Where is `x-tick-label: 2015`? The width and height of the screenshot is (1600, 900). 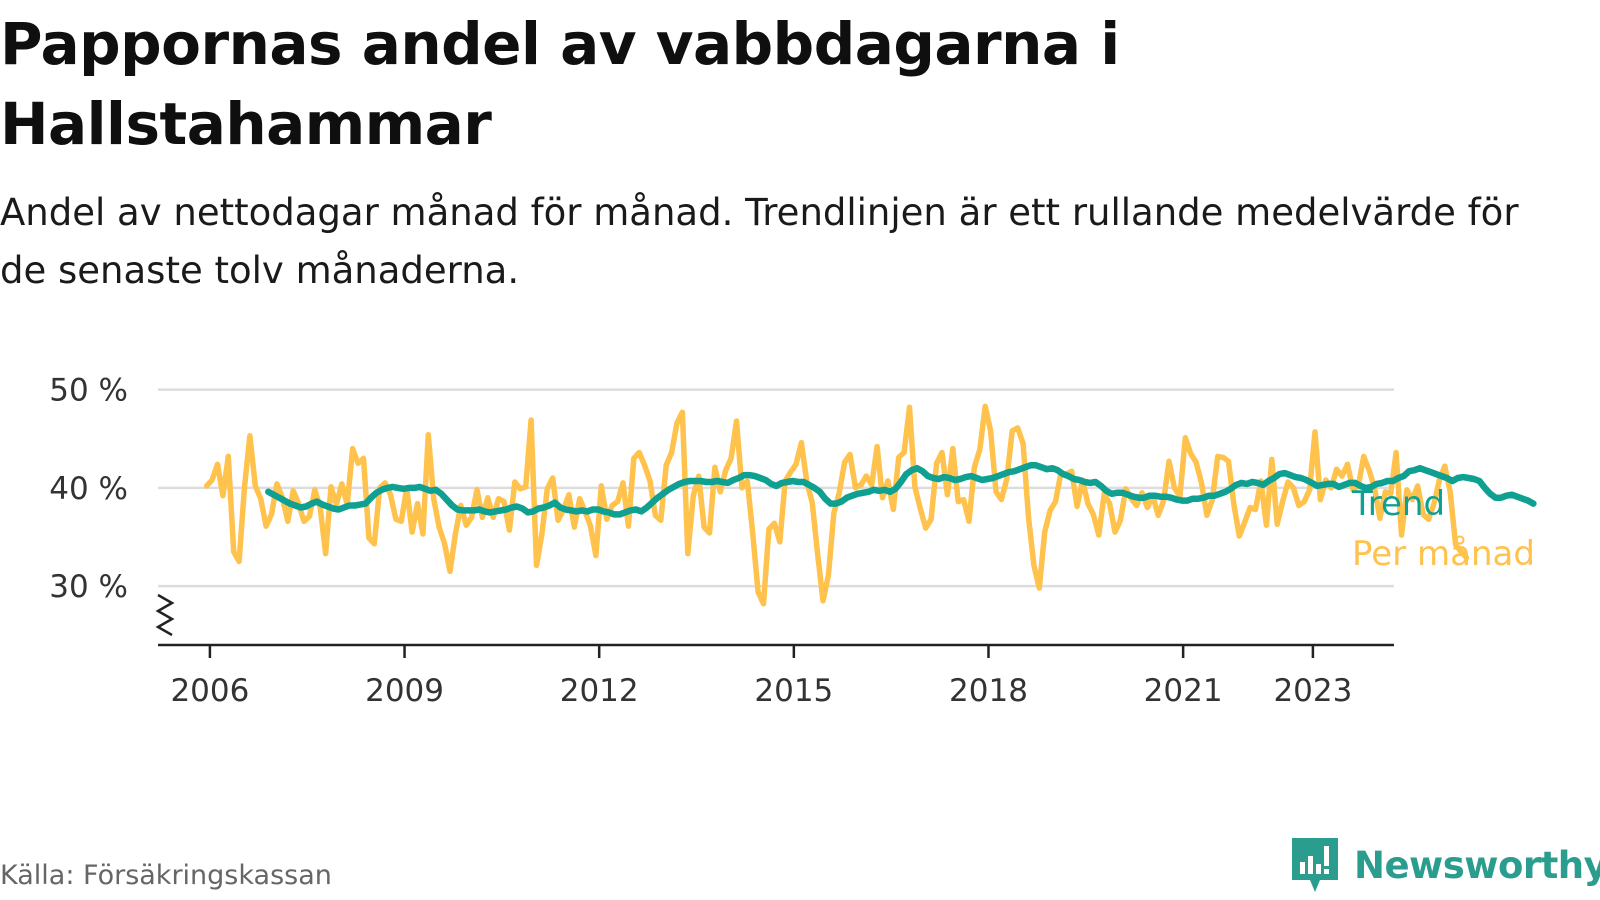
x-tick-label: 2015 is located at coordinates (793, 691).